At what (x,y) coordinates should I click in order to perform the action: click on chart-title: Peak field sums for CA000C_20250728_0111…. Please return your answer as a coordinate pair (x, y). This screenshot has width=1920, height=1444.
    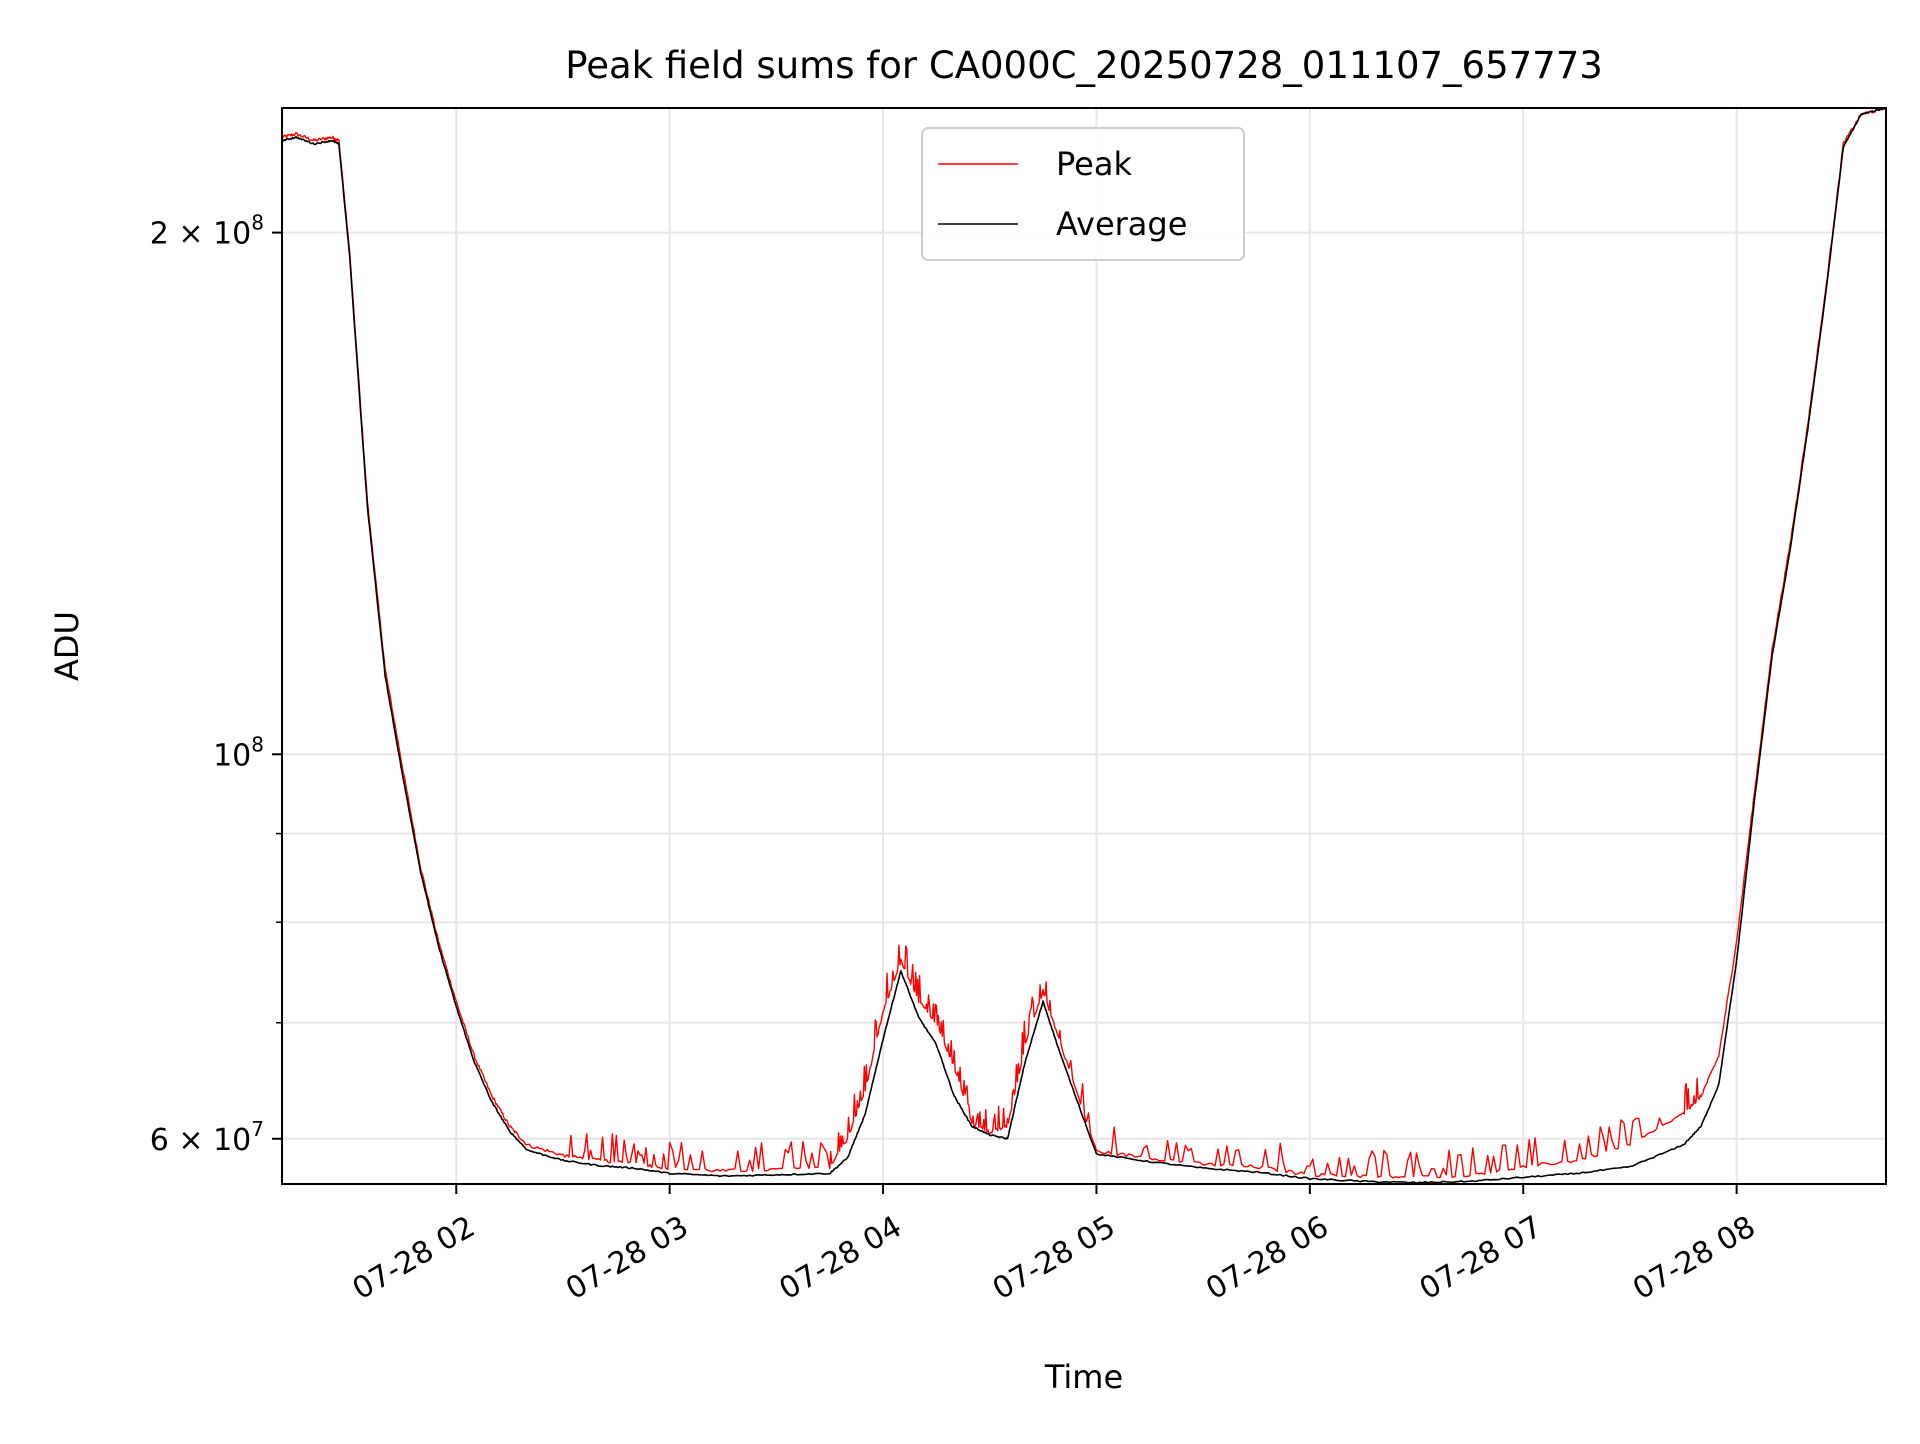
    Looking at the image, I should click on (1084, 65).